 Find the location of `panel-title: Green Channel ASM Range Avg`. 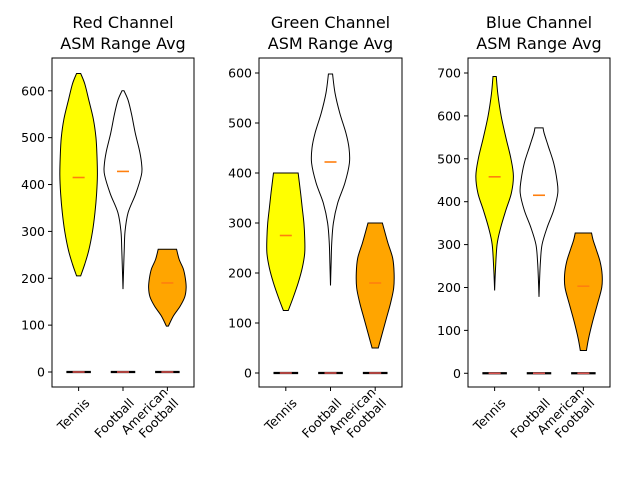

panel-title: Green Channel ASM Range Avg is located at coordinates (330, 33).